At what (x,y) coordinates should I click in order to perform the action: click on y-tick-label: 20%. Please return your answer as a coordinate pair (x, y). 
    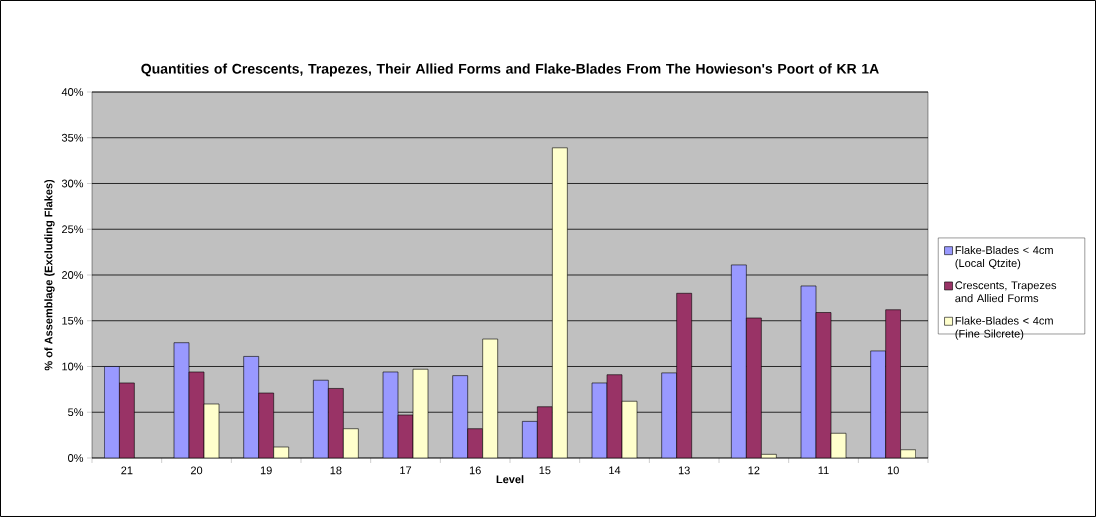
    Looking at the image, I should click on (73, 275).